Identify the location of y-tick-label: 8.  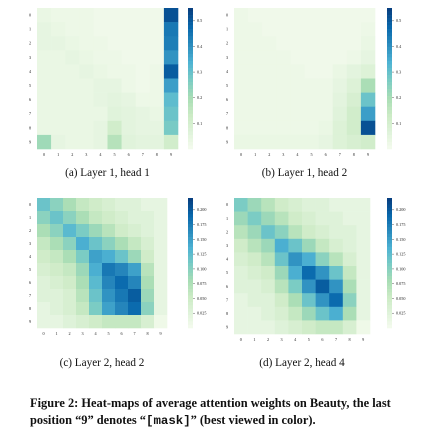
(227, 313).